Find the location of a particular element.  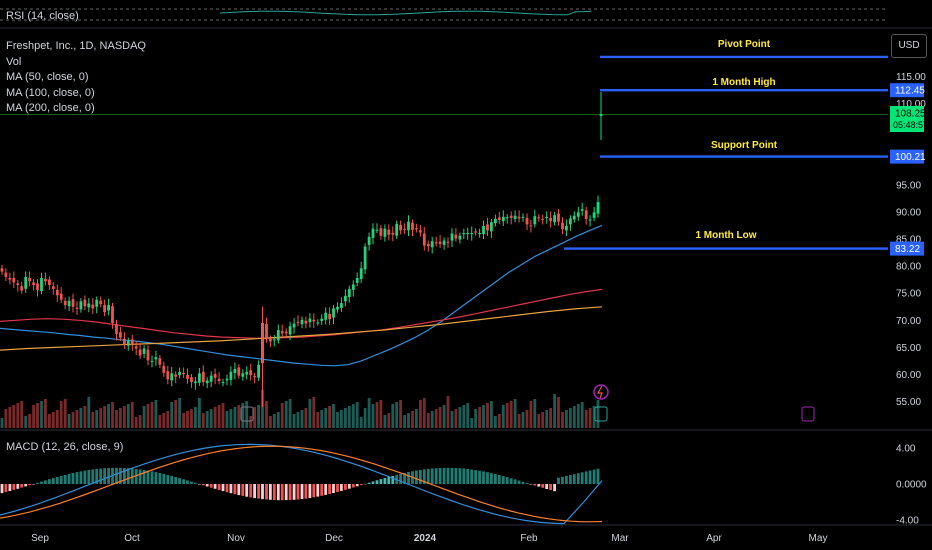

dividend-marker is located at coordinates (601, 392).